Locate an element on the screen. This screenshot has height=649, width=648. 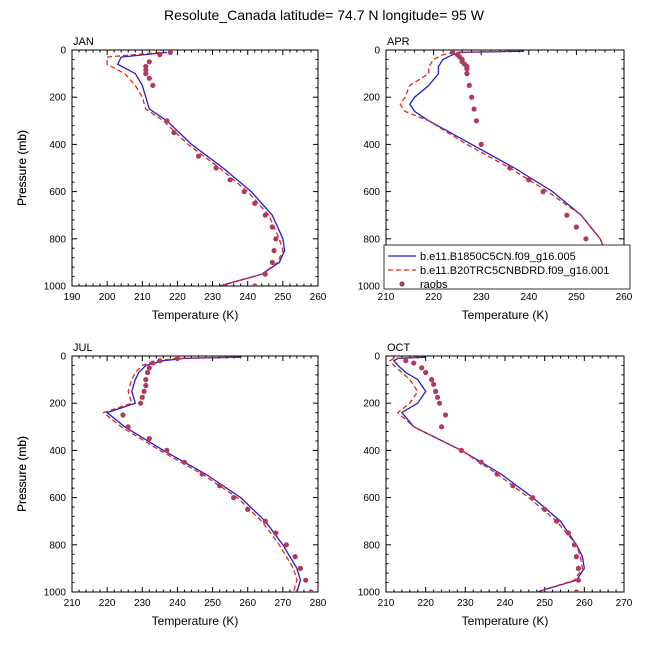
panel-label: JUL is located at coordinates (83, 348).